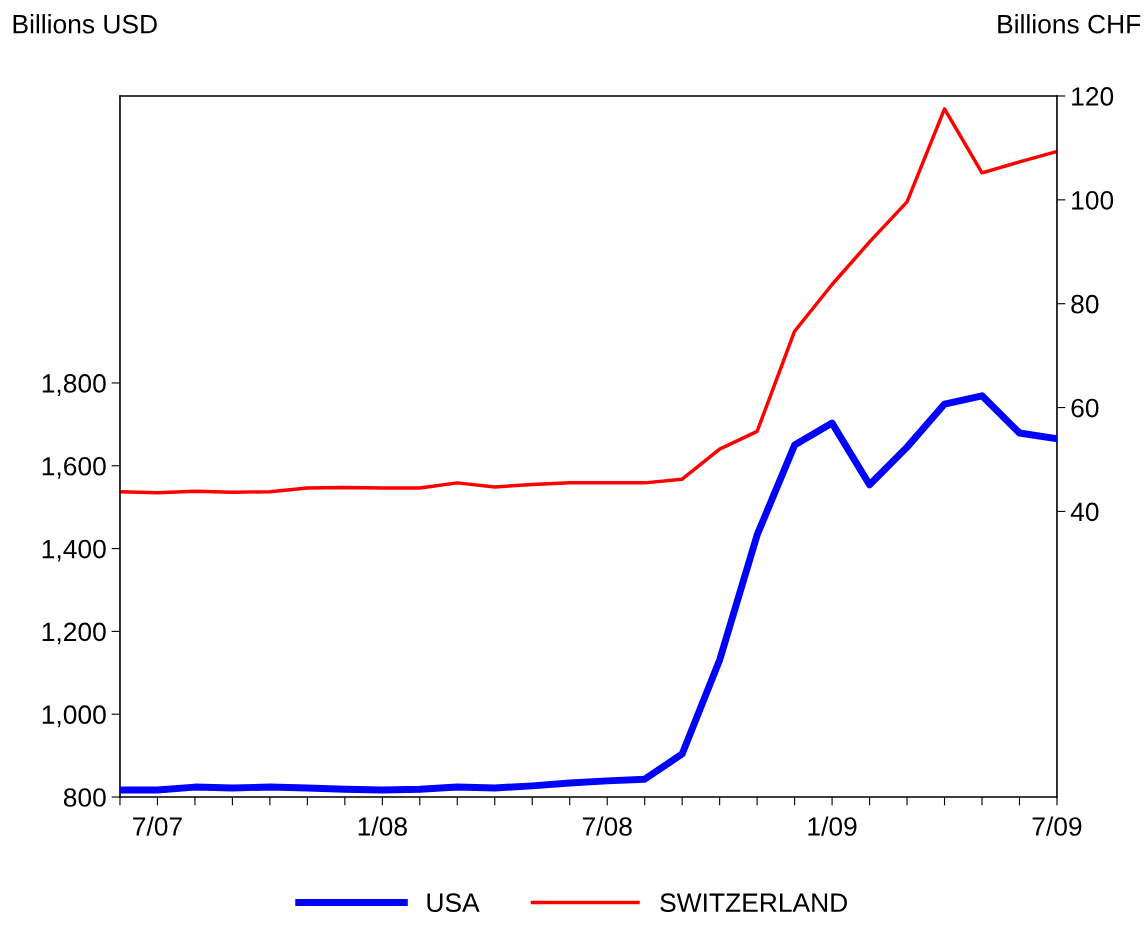  What do you see at coordinates (85, 24) in the screenshot?
I see `y-axis-title: Billions USD` at bounding box center [85, 24].